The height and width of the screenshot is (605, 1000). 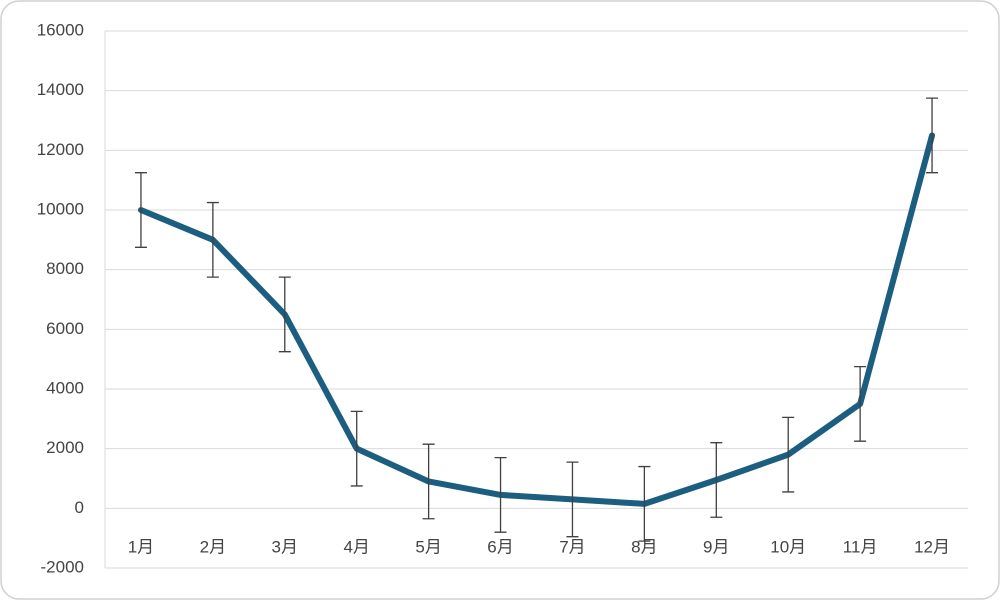 I want to click on x-tick-label: 12月, so click(x=932, y=546).